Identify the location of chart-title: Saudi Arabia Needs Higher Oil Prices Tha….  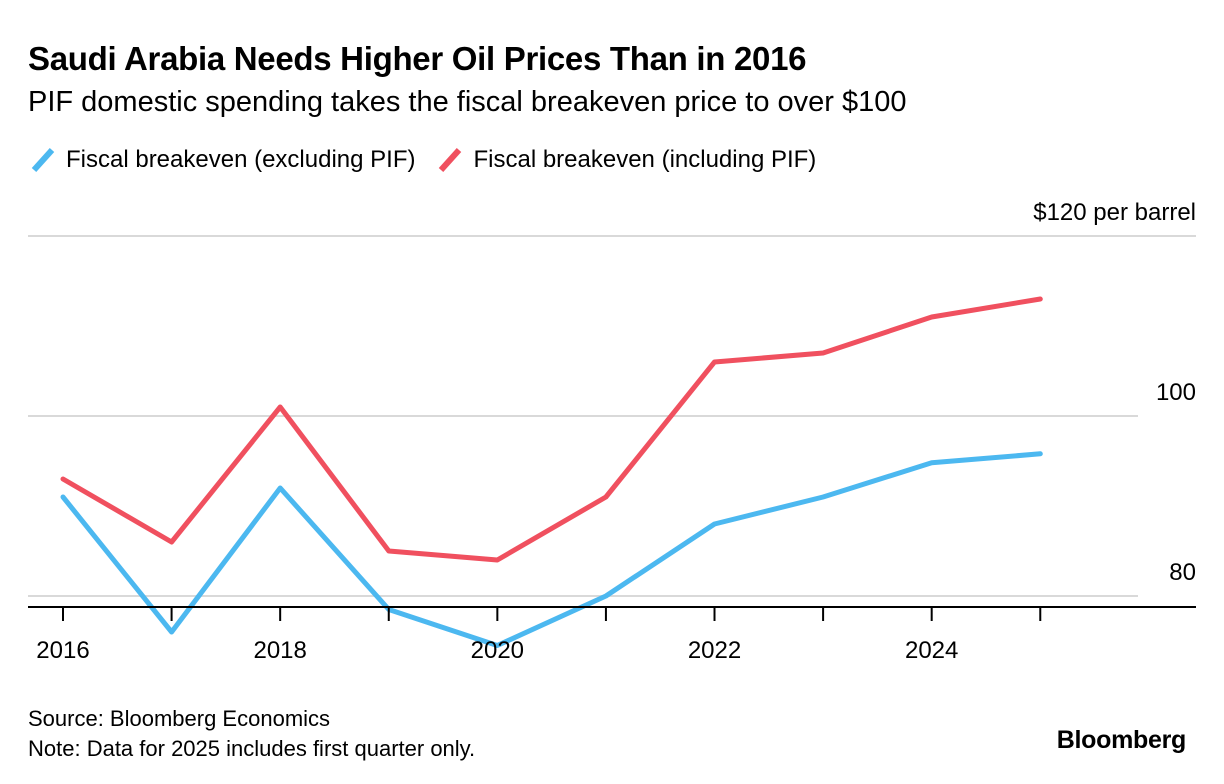
(417, 58).